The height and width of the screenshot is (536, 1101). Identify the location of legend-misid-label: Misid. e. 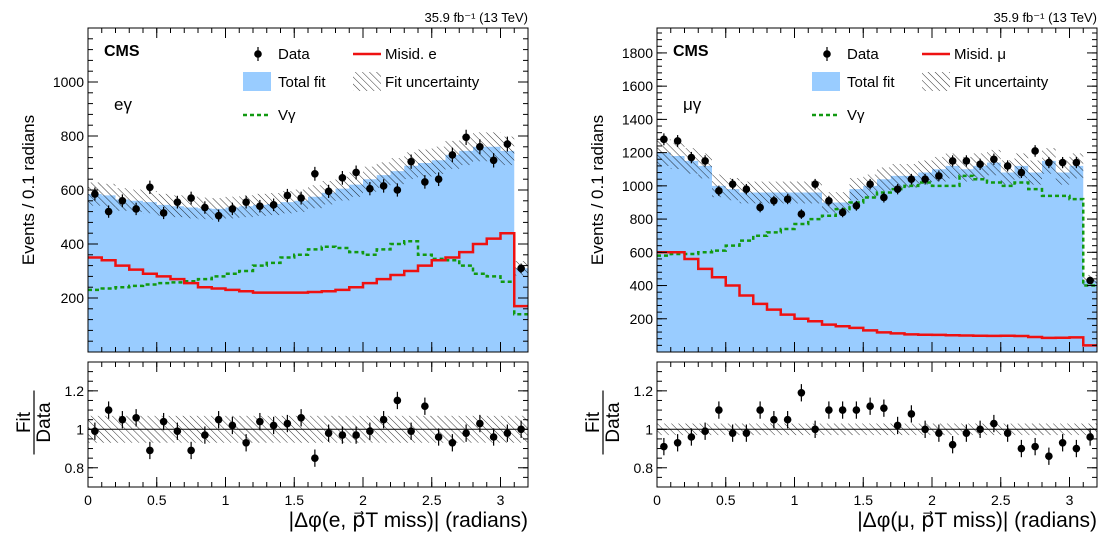
(411, 54).